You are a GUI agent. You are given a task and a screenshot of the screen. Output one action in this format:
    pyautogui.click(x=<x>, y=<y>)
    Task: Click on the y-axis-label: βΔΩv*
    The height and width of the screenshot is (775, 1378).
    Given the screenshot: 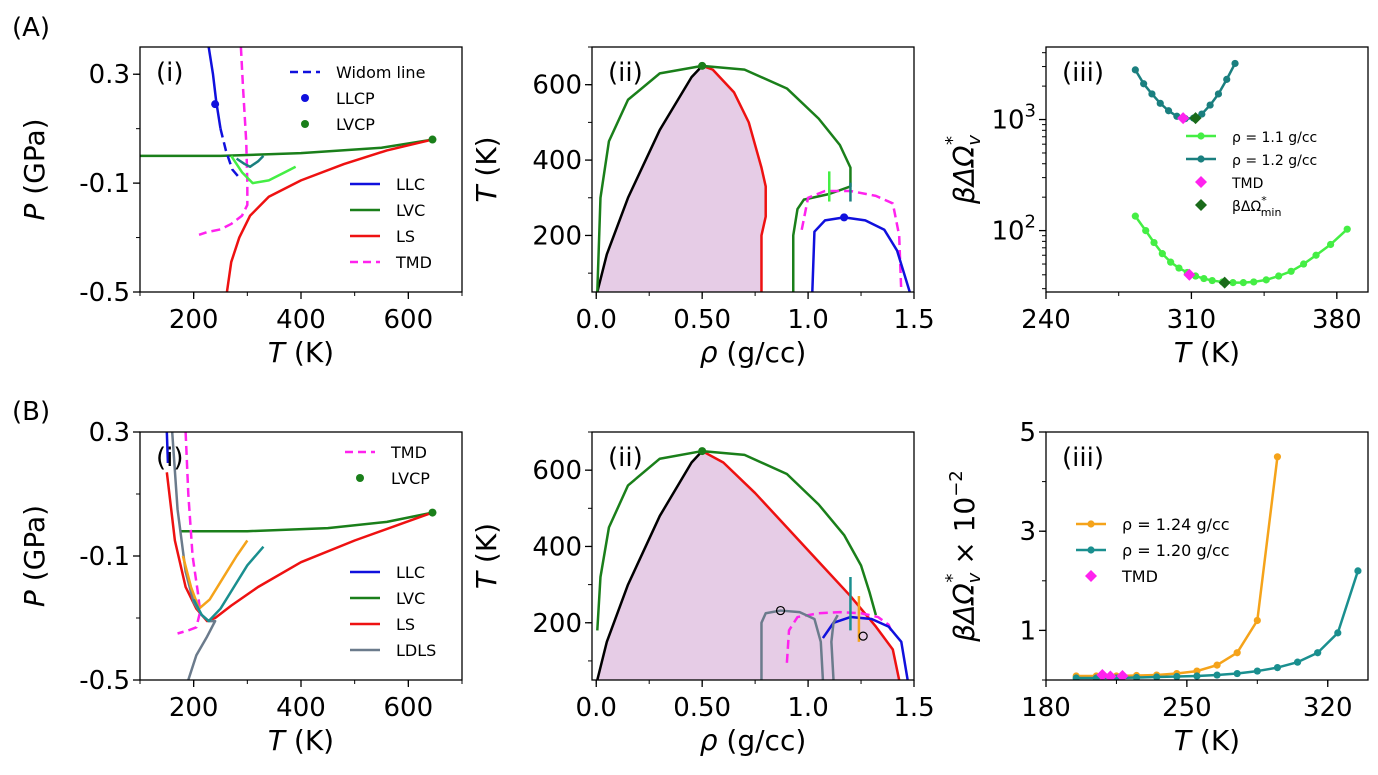 What is the action you would take?
    pyautogui.click(x=963, y=170)
    